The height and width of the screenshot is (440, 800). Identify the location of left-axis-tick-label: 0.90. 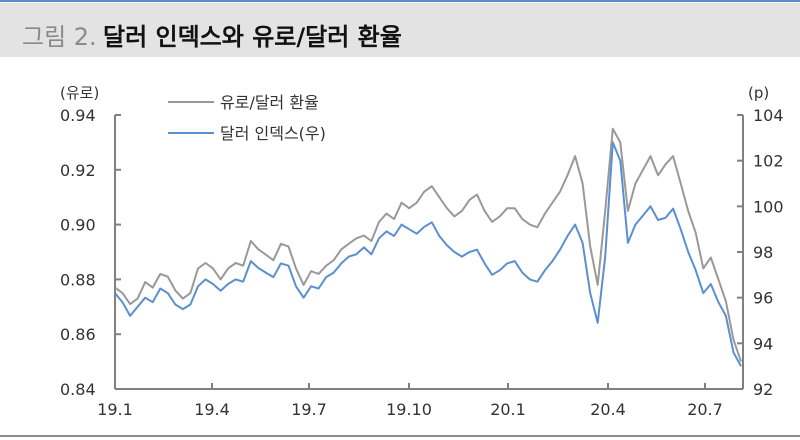
(78, 225).